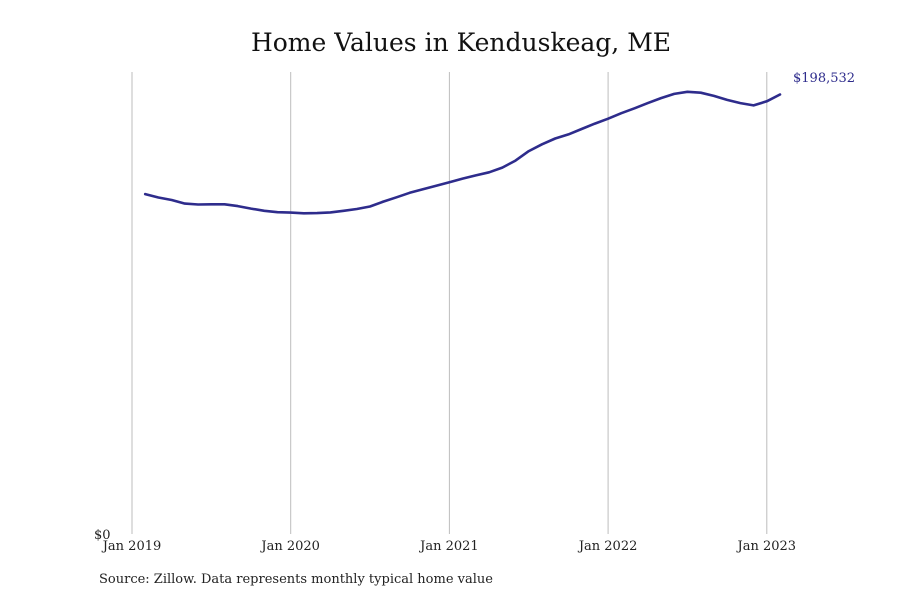  I want to click on x-axis-tick-labels: Jan 2019 Jan 2020 Jan 2021 Jan 2022 Jan 2023, so click(448, 546).